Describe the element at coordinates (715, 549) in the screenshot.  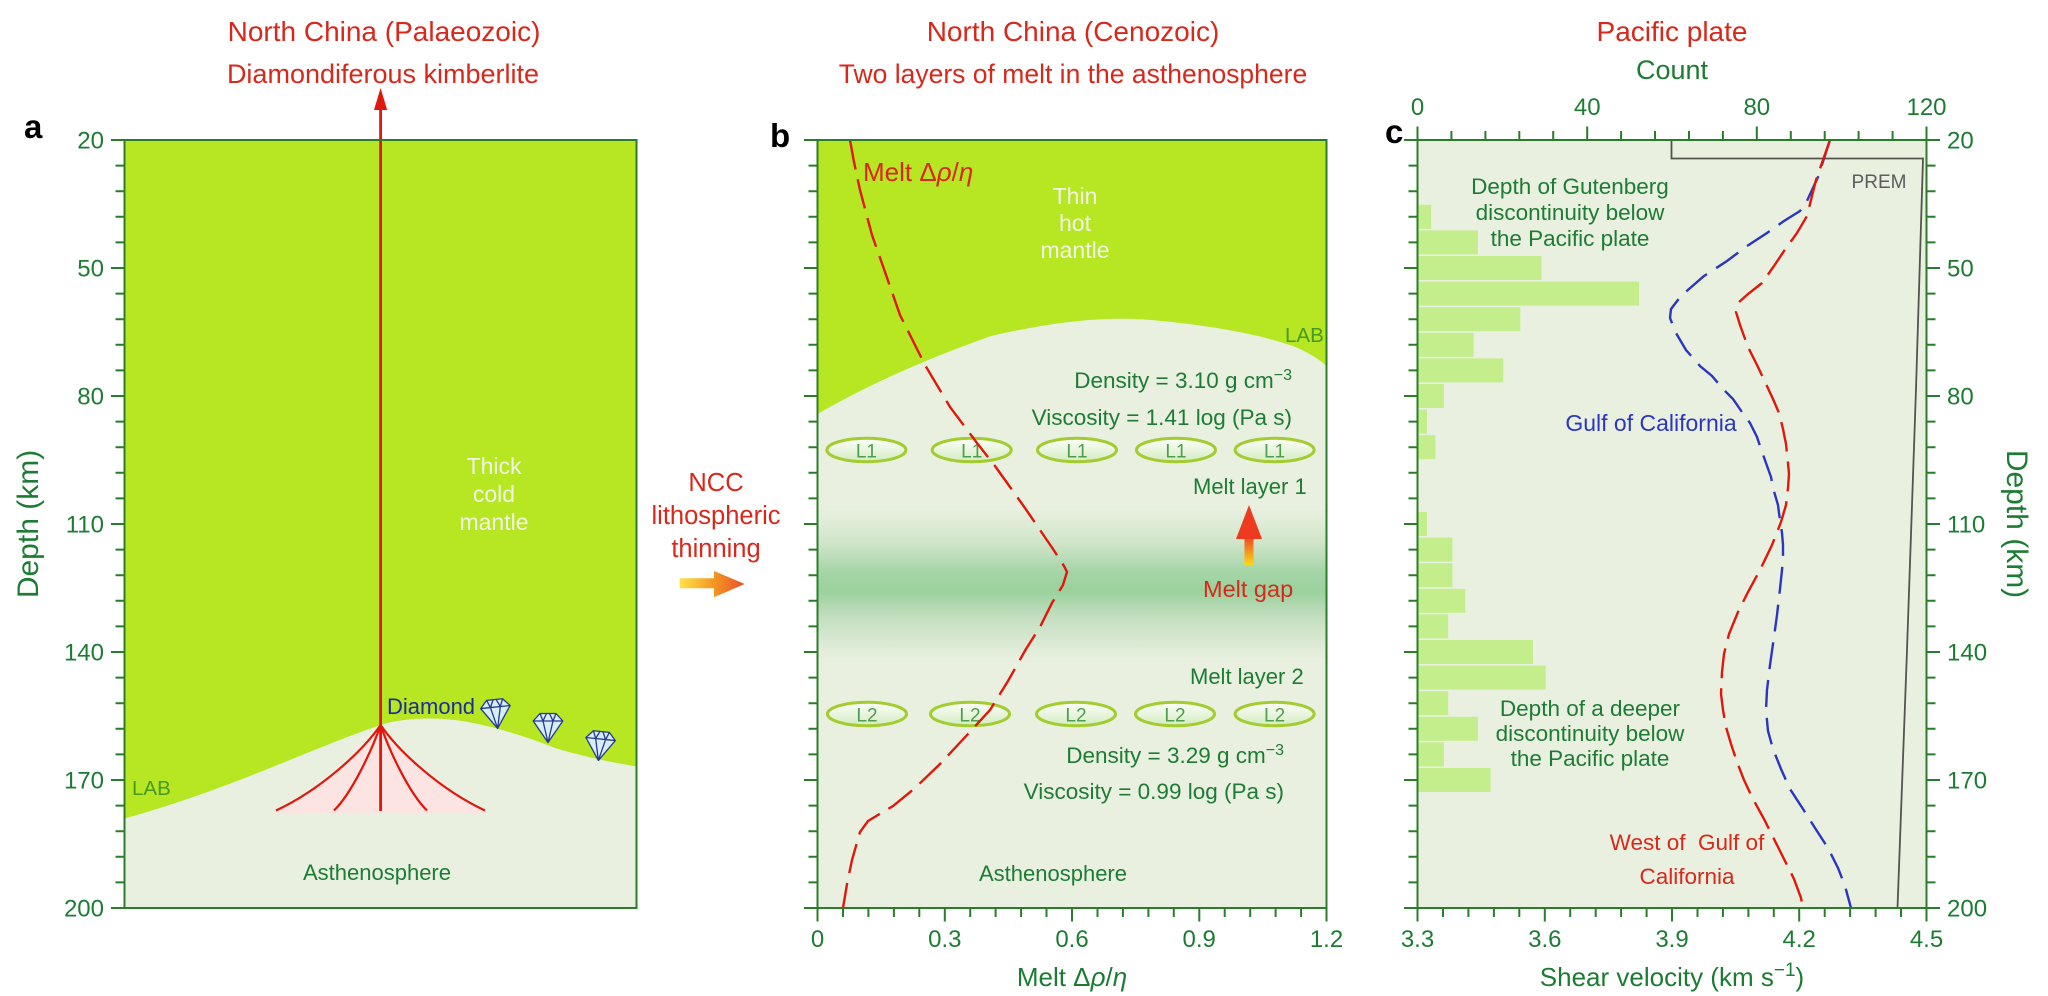
I see `svg-text: thinning` at that location.